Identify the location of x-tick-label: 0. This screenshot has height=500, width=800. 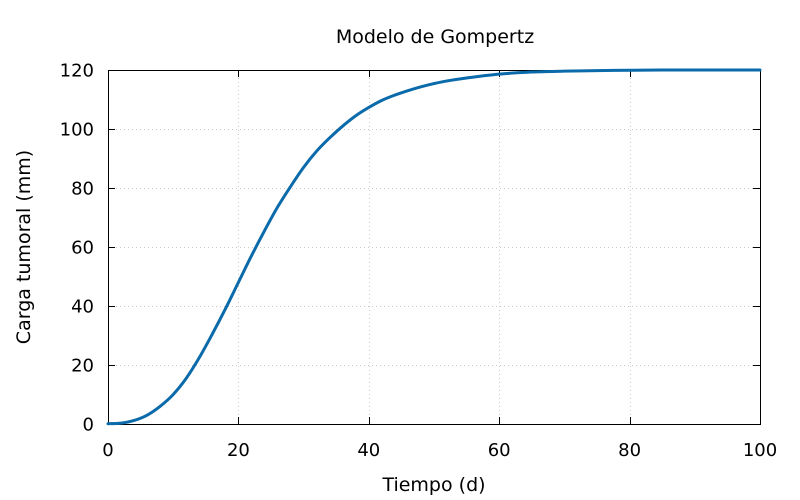
(107, 450).